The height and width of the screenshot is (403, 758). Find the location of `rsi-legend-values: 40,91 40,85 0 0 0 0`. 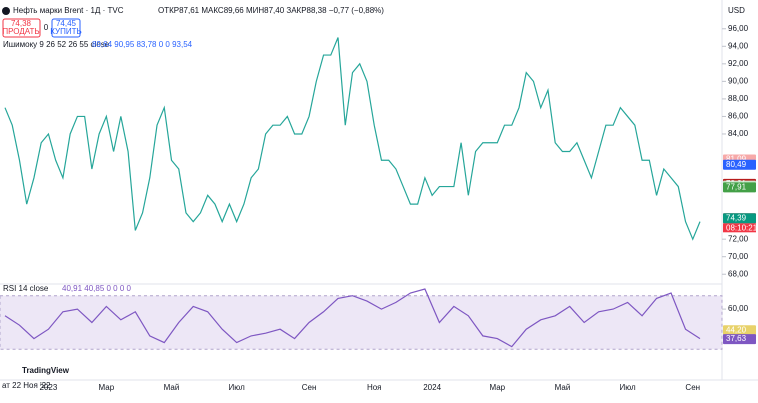

rsi-legend-values: 40,91 40,85 0 0 0 0 is located at coordinates (97, 288).